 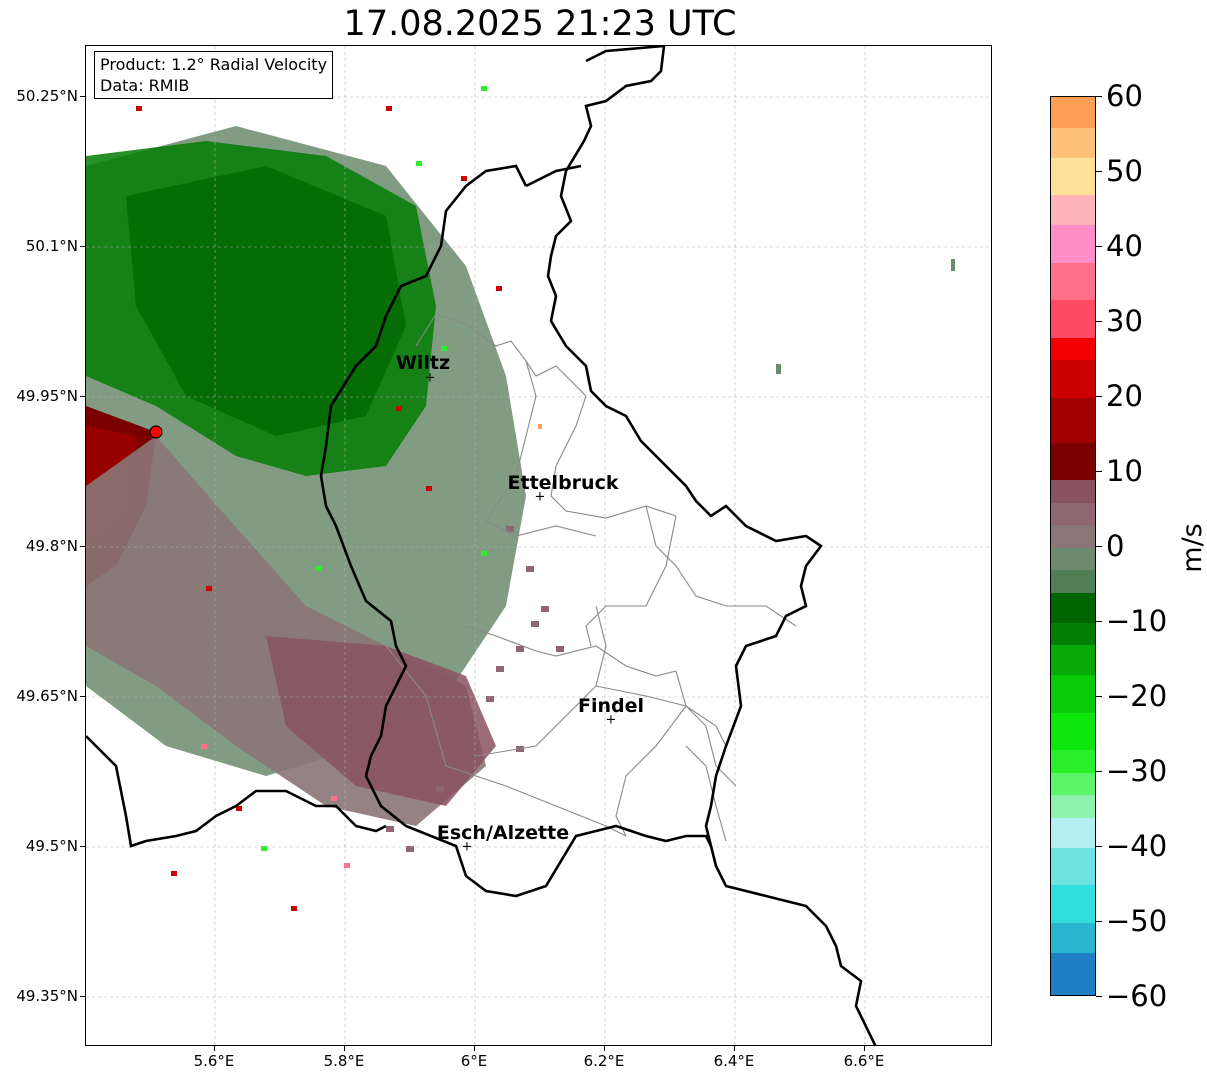 What do you see at coordinates (1124, 246) in the screenshot?
I see `colorbar-tick-label: 40` at bounding box center [1124, 246].